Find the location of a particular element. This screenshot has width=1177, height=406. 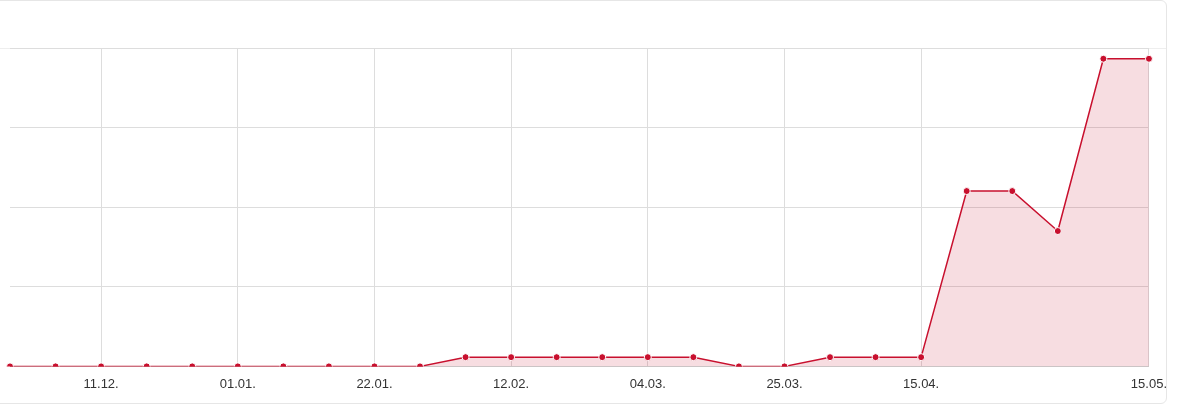

x-tick-label: 15.04. is located at coordinates (921, 383).